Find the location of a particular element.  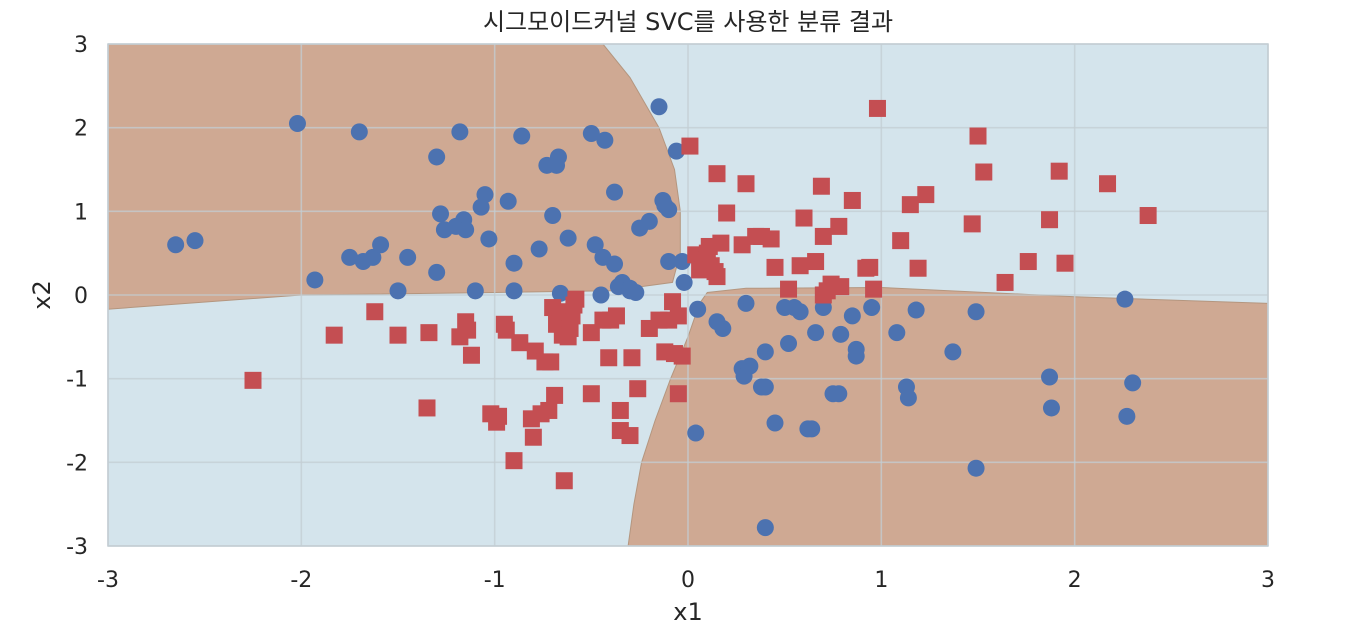

chart-title: 시그모이드커널 SVC를 사용한 분류 결과 is located at coordinates (688, 22).